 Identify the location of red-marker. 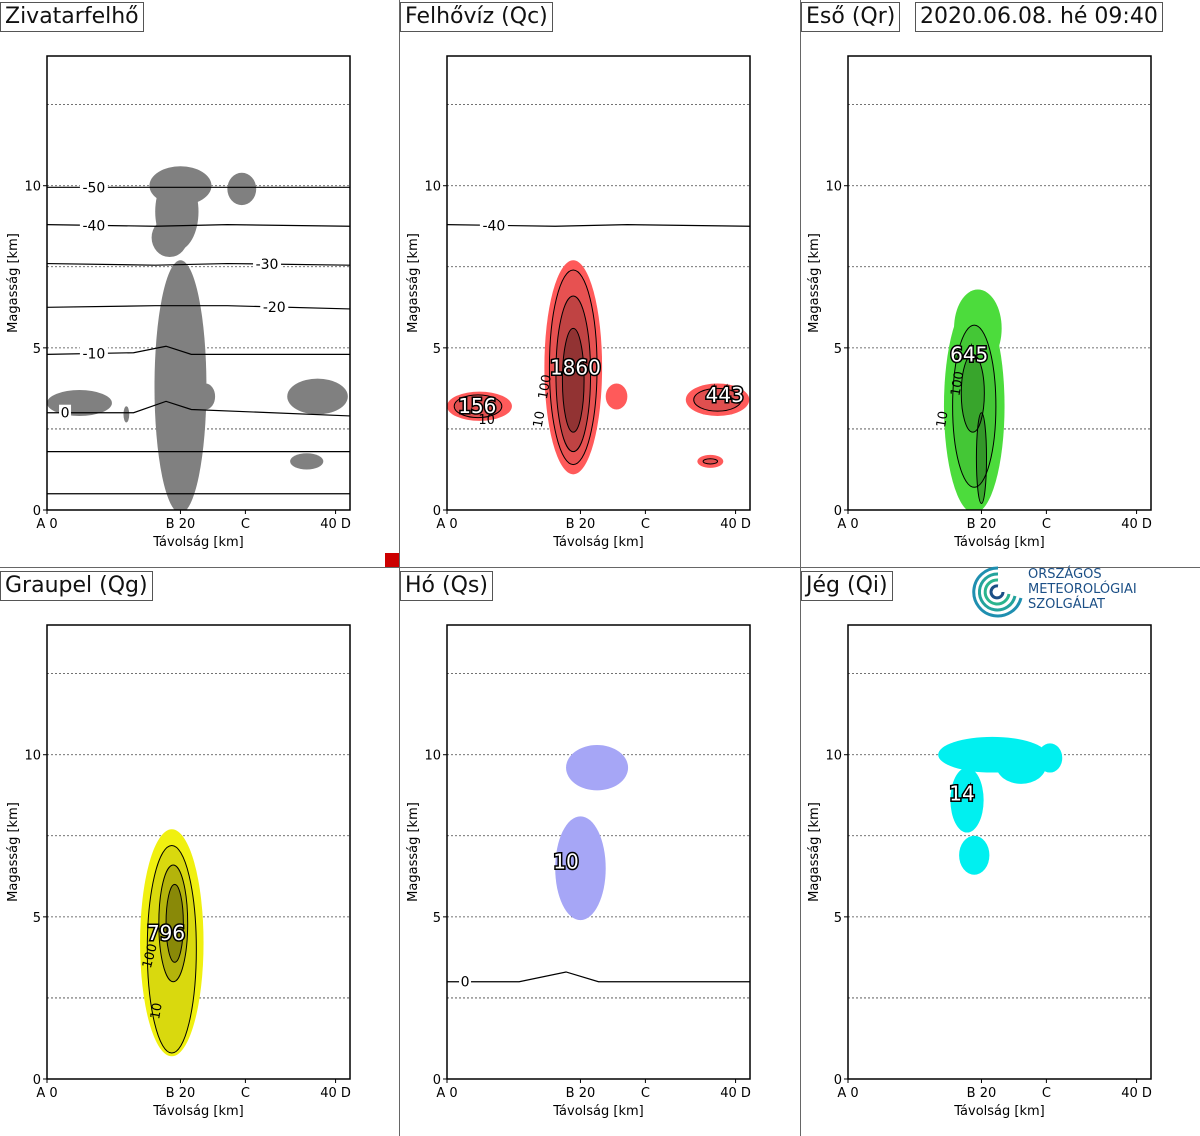
(392, 560).